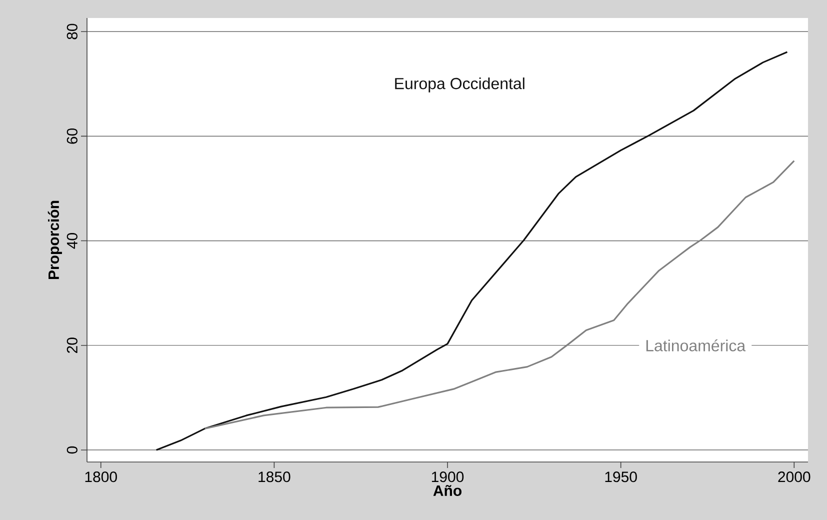  I want to click on text: Latinoamérica, so click(696, 345).